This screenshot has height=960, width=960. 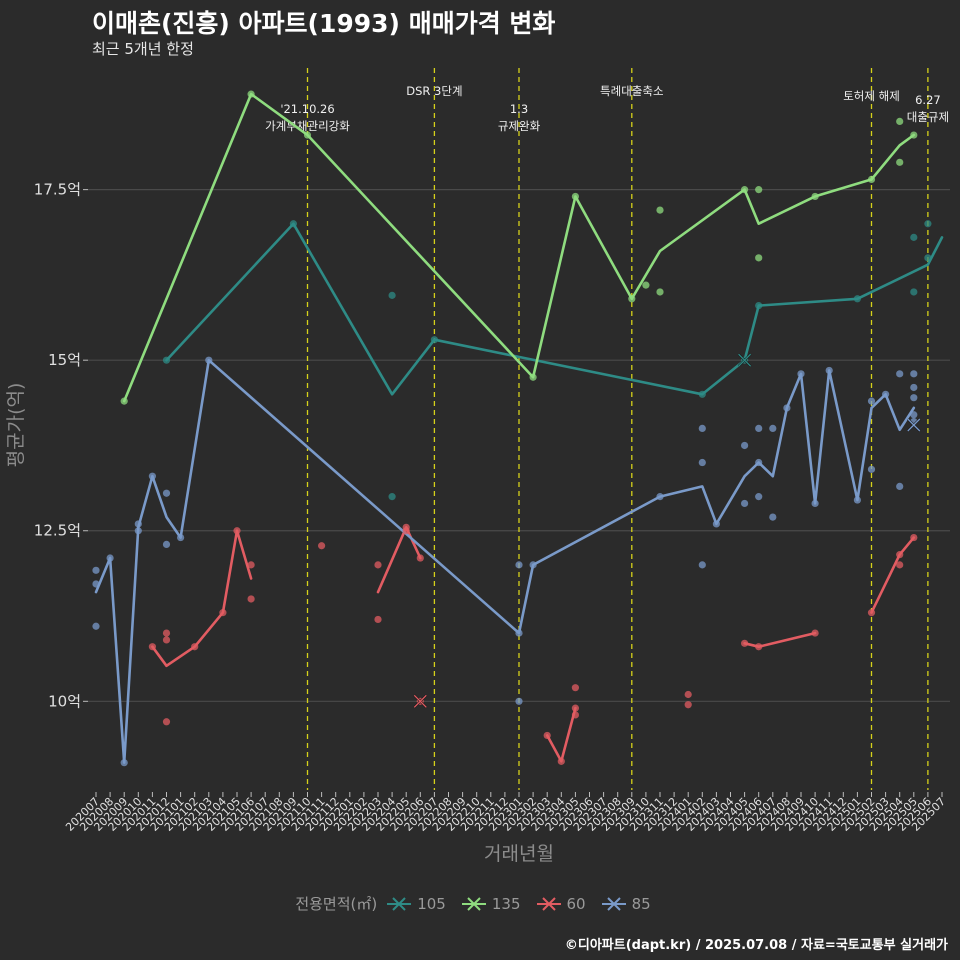 I want to click on event-label: 대출규제, so click(x=928, y=117).